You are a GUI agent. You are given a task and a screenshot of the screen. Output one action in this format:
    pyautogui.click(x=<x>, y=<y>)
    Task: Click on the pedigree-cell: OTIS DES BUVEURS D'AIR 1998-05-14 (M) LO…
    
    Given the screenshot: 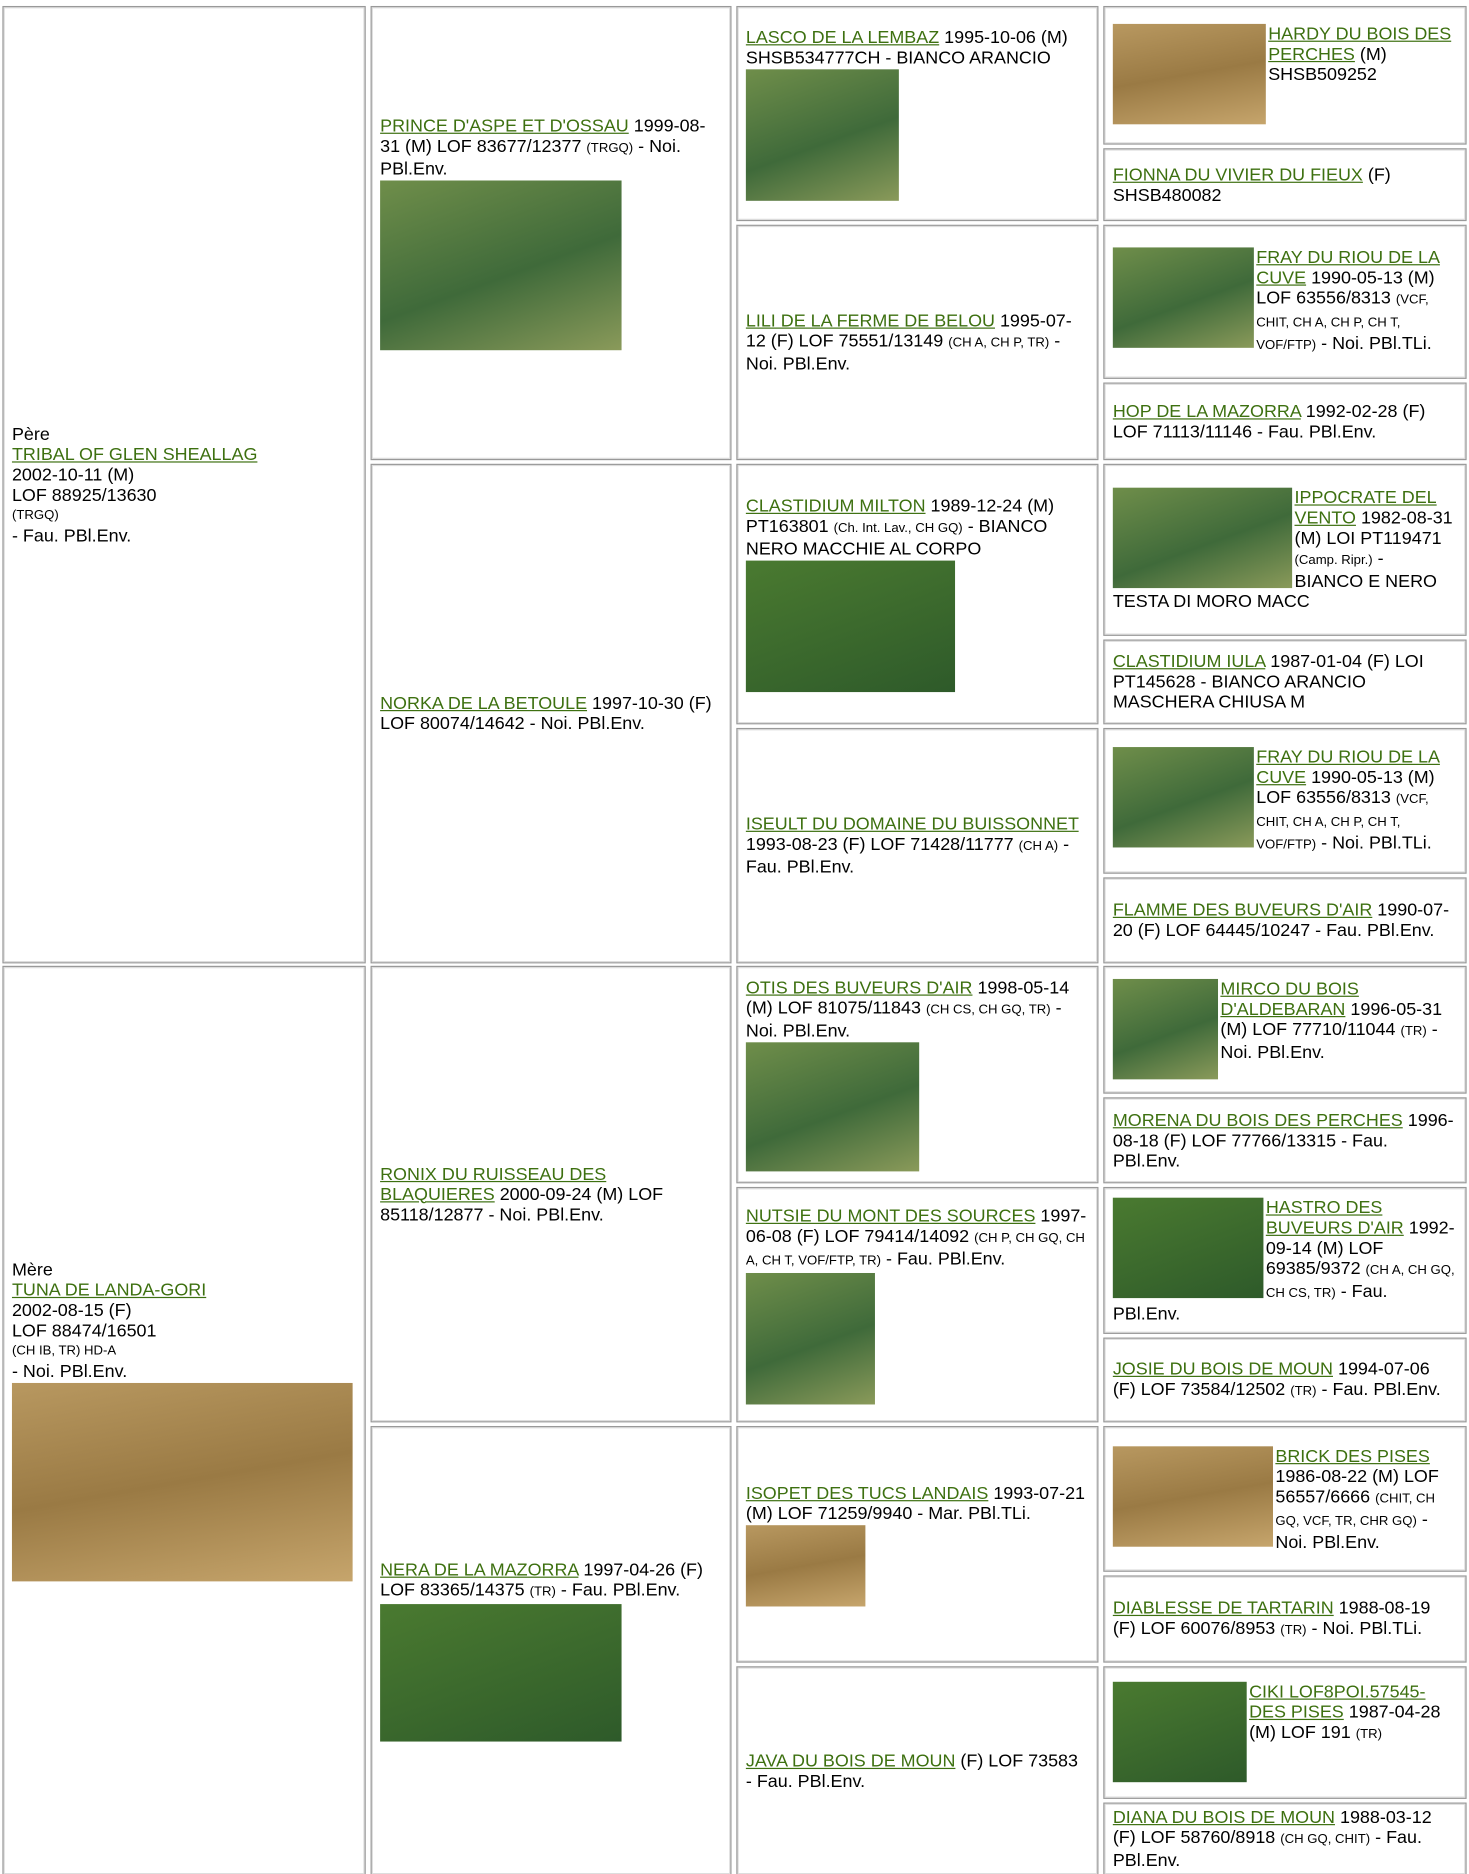 What is the action you would take?
    pyautogui.click(x=917, y=1074)
    